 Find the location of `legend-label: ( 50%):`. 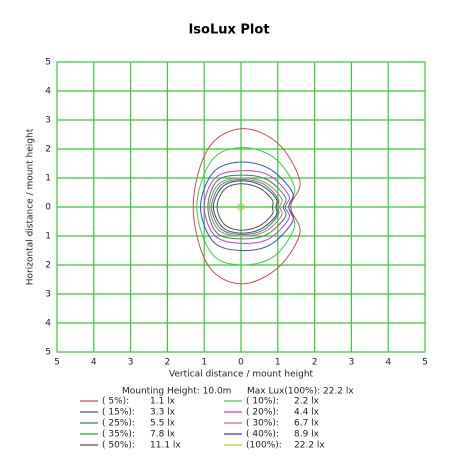

legend-label: ( 50%): is located at coordinates (118, 446).